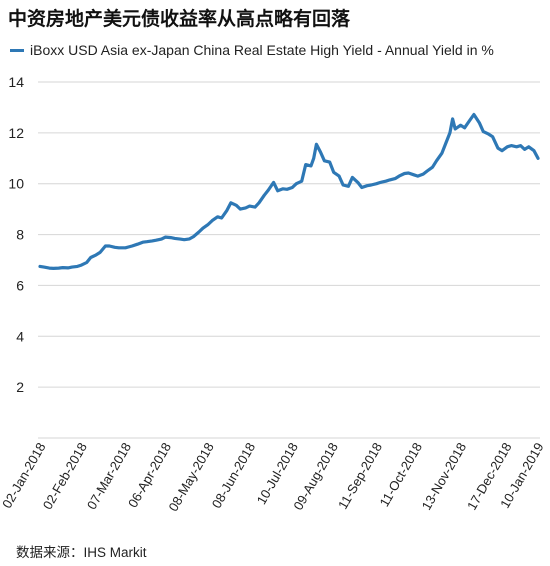 This screenshot has width=550, height=566. What do you see at coordinates (20, 235) in the screenshot?
I see `y-tick-label: 8` at bounding box center [20, 235].